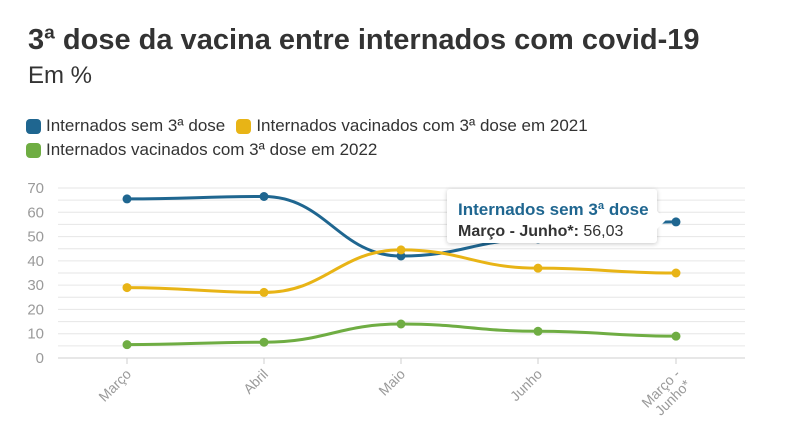 The height and width of the screenshot is (448, 800). Describe the element at coordinates (35, 261) in the screenshot. I see `y-tick-label: 40` at that location.